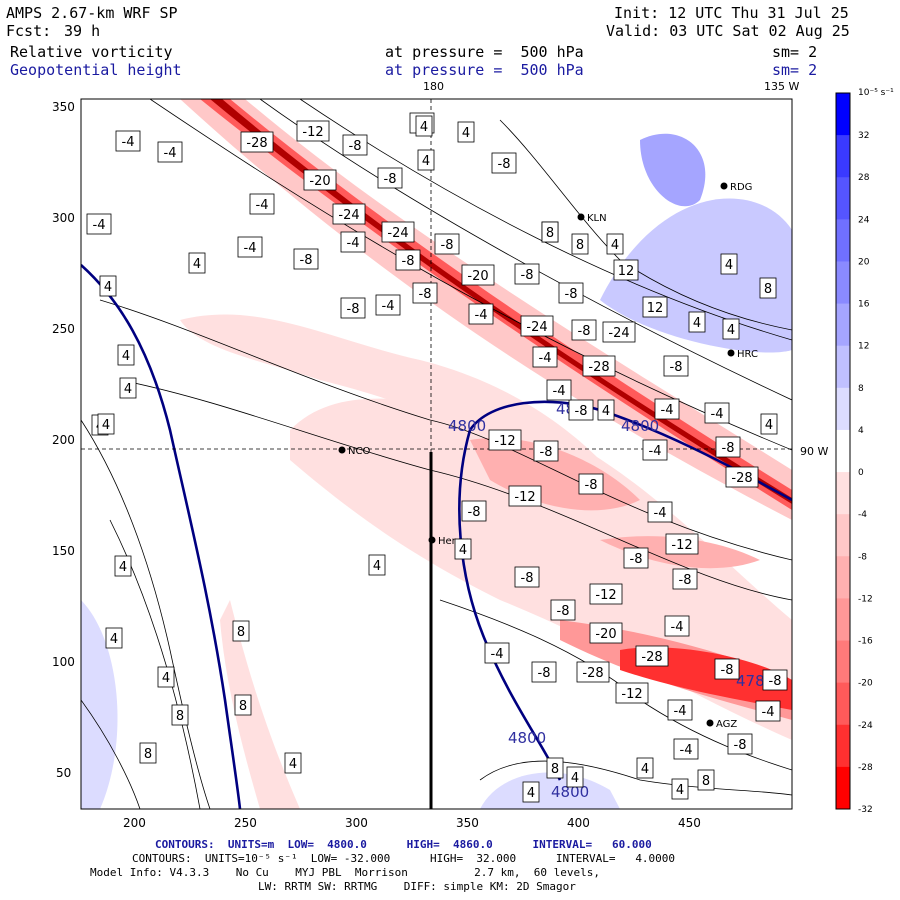 This screenshot has width=900, height=900. Describe the element at coordinates (862, 515) in the screenshot. I see `colorbar-level-label: -4` at that location.